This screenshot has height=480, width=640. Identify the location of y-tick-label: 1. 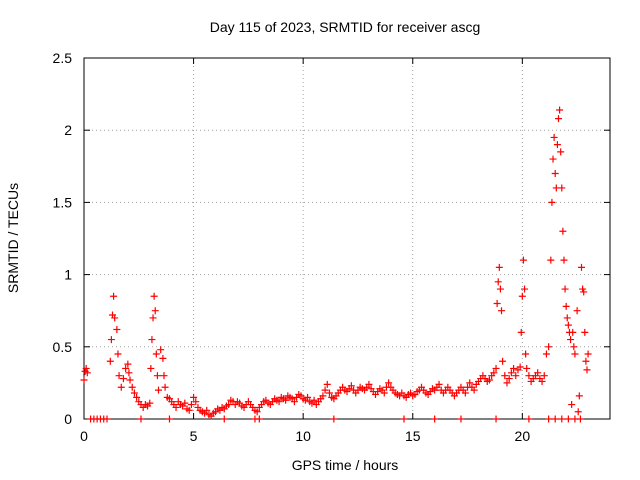
(68, 275).